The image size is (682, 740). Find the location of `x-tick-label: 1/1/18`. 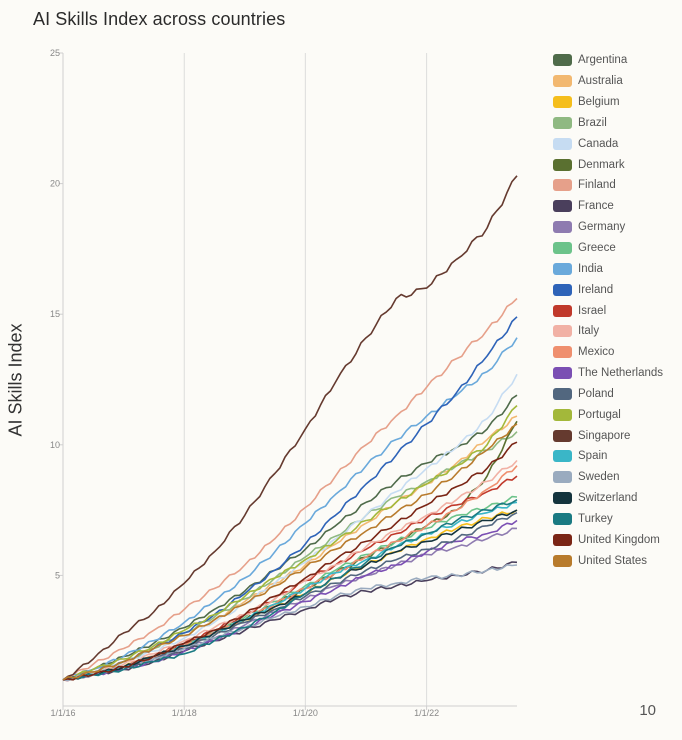

x-tick-label: 1/1/18 is located at coordinates (184, 713).